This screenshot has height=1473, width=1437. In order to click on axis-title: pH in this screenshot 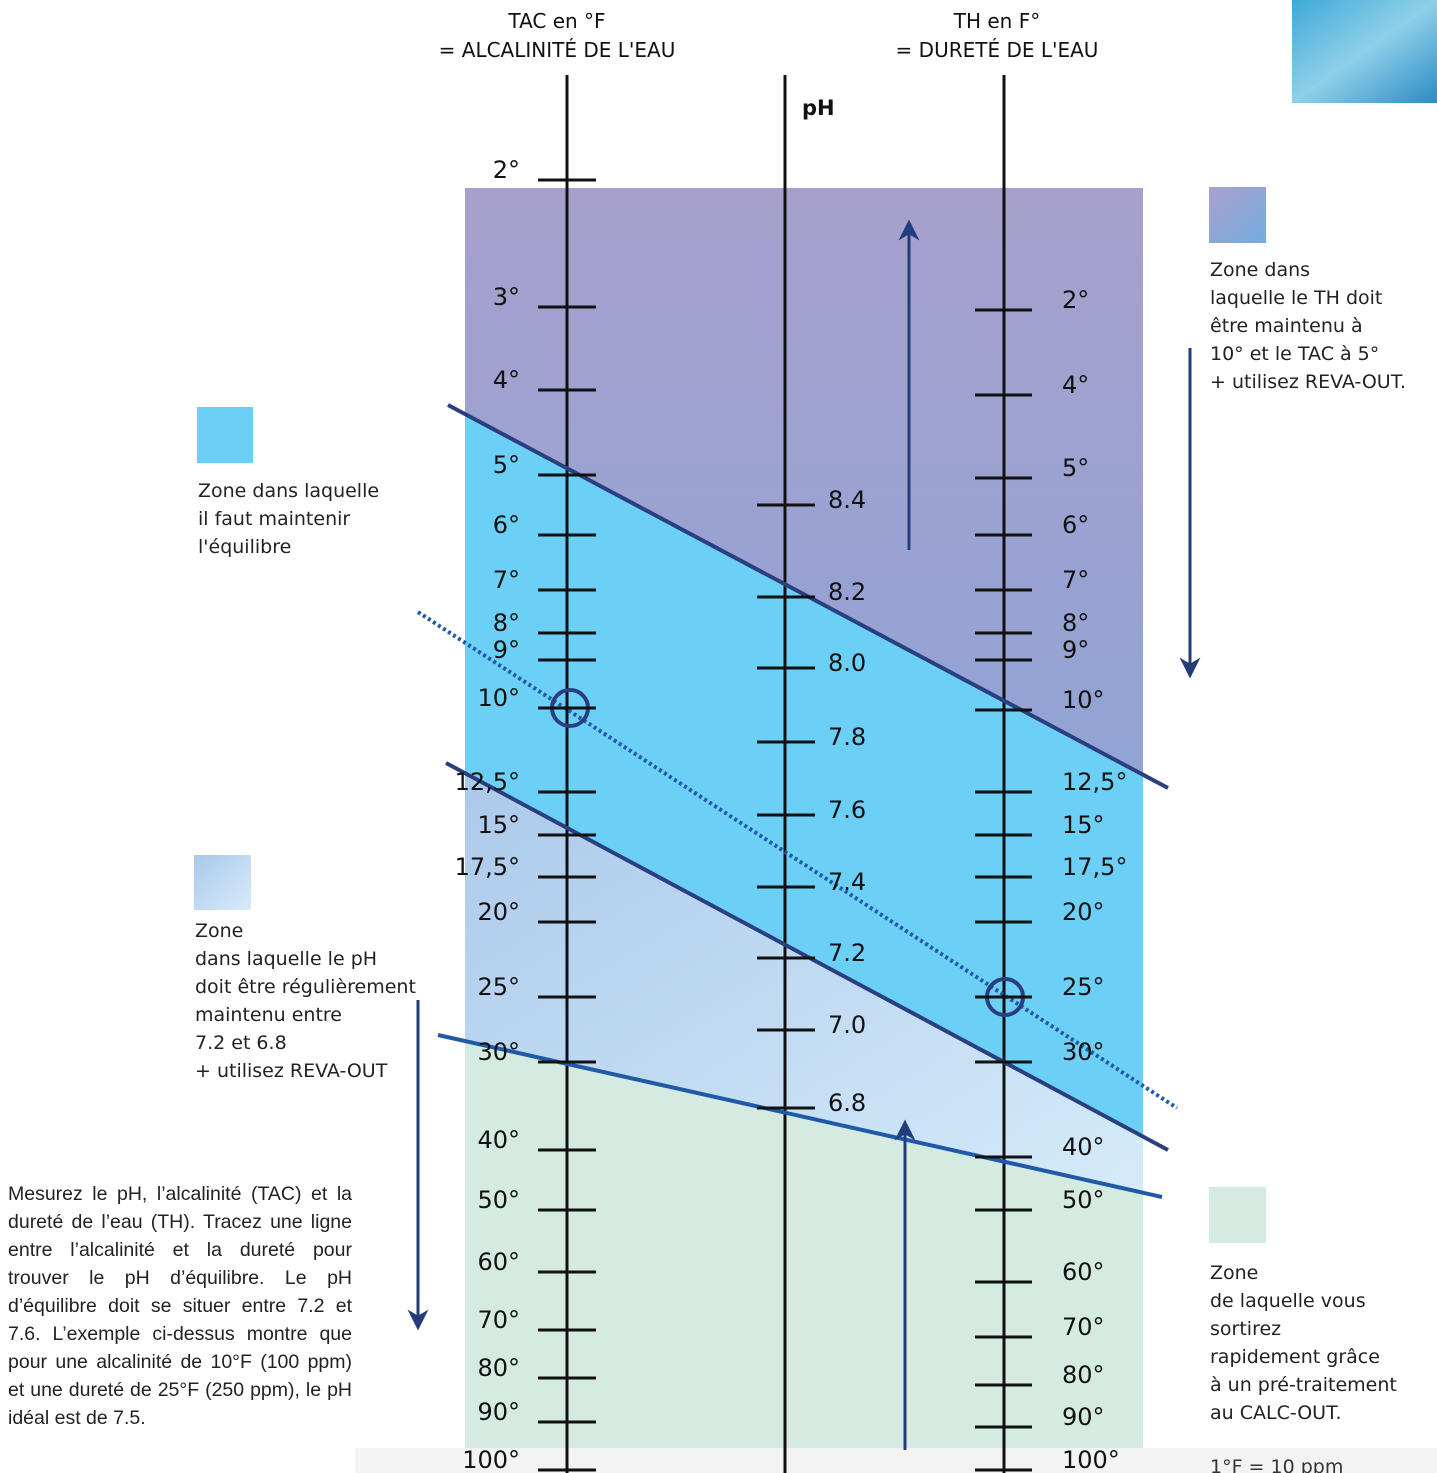, I will do `click(818, 108)`.